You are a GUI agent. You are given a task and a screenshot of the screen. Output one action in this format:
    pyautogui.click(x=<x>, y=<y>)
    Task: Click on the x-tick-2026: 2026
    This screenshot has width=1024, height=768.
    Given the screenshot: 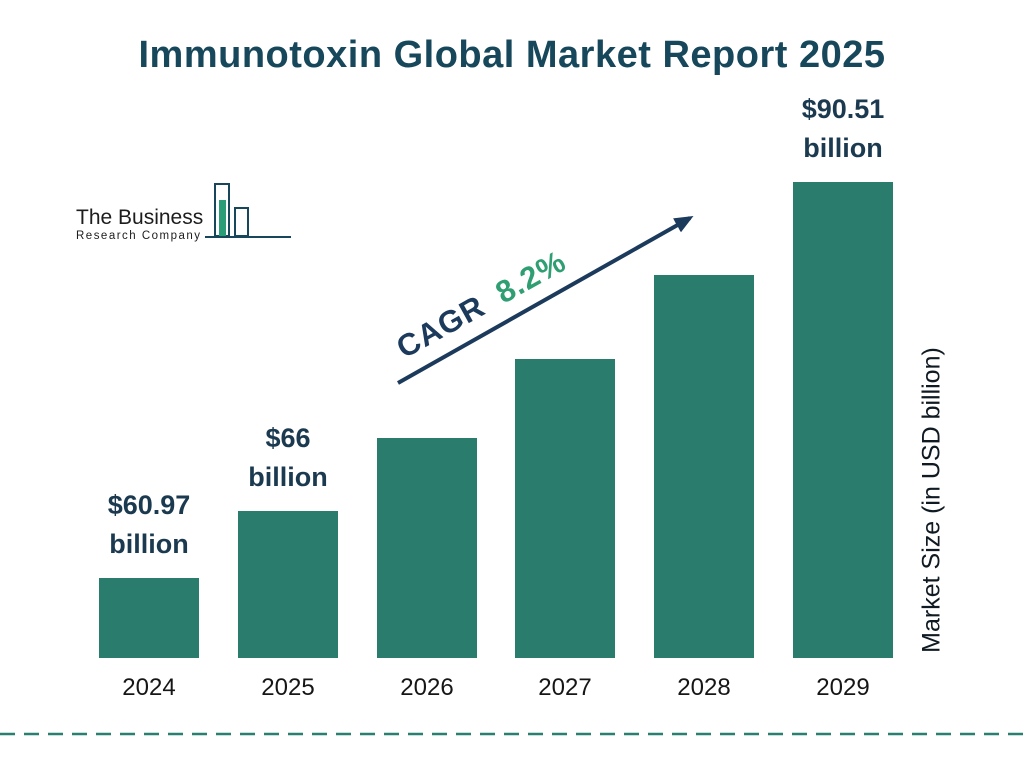 What is the action you would take?
    pyautogui.click(x=427, y=687)
    